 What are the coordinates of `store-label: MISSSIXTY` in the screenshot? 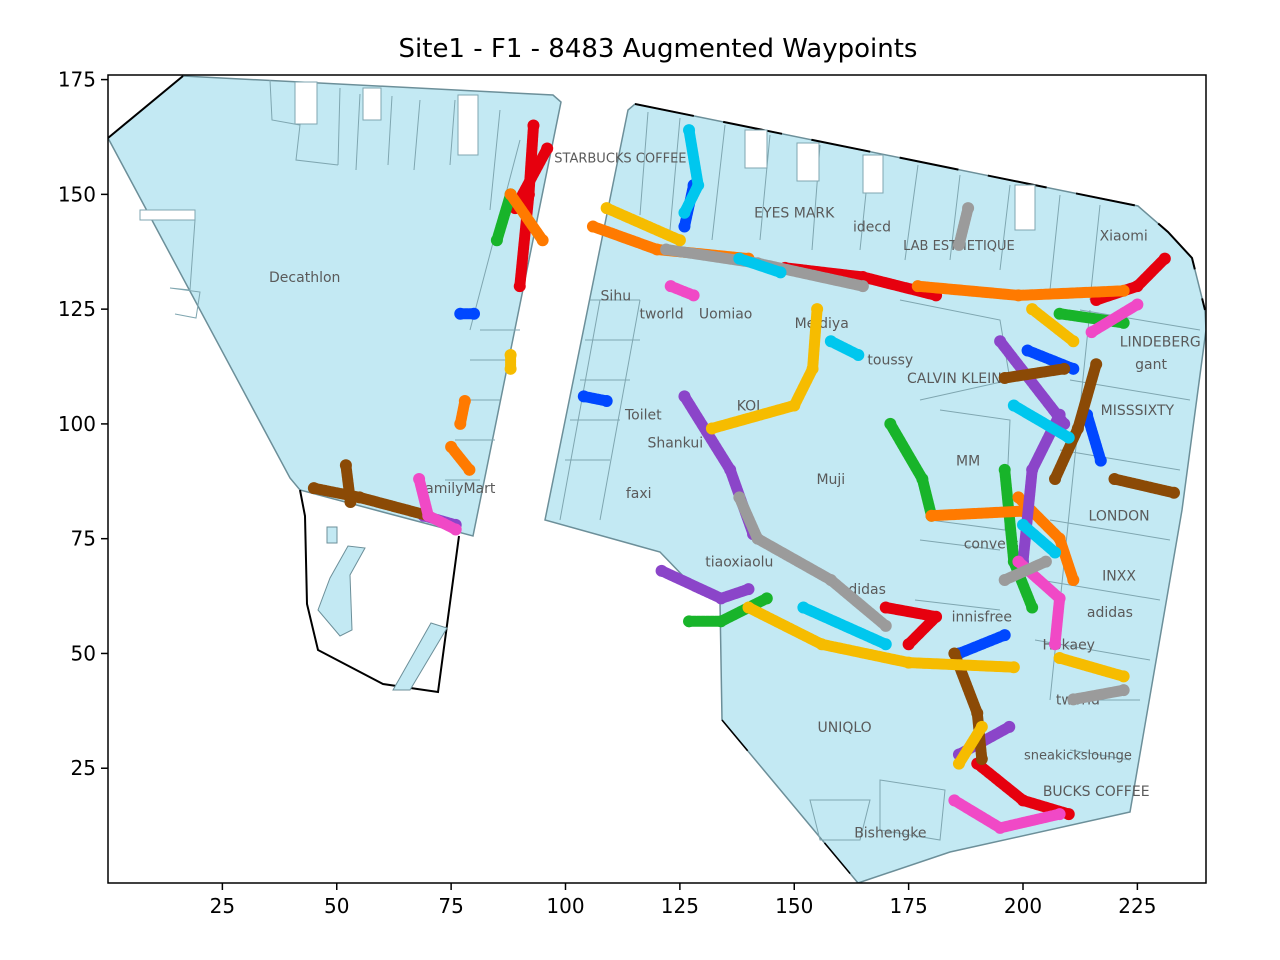 It's located at (1138, 411).